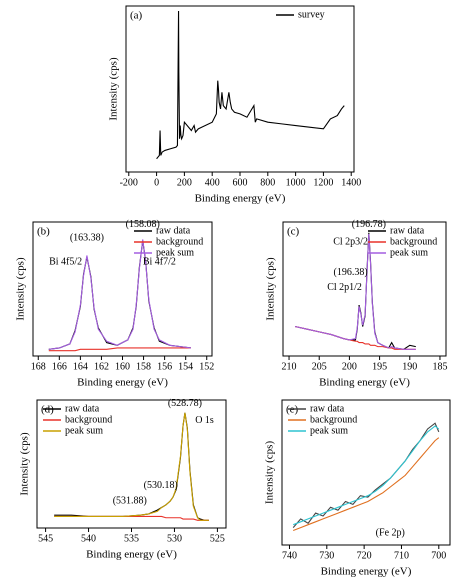 This screenshot has height=581, width=474. What do you see at coordinates (131, 538) in the screenshot?
I see `x-tick-label: 535` at bounding box center [131, 538].